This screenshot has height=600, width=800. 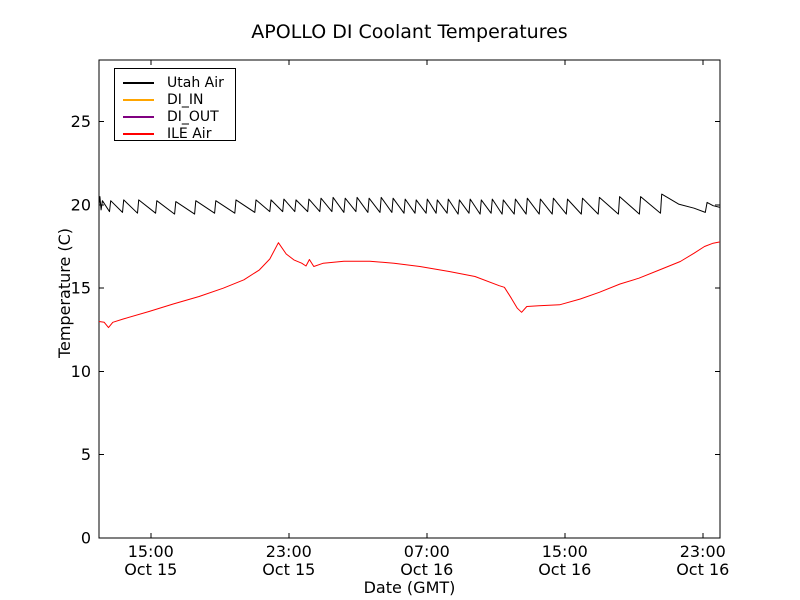 What do you see at coordinates (409, 32) in the screenshot?
I see `chart-title: APOLLO DI Coolant Temperatures` at bounding box center [409, 32].